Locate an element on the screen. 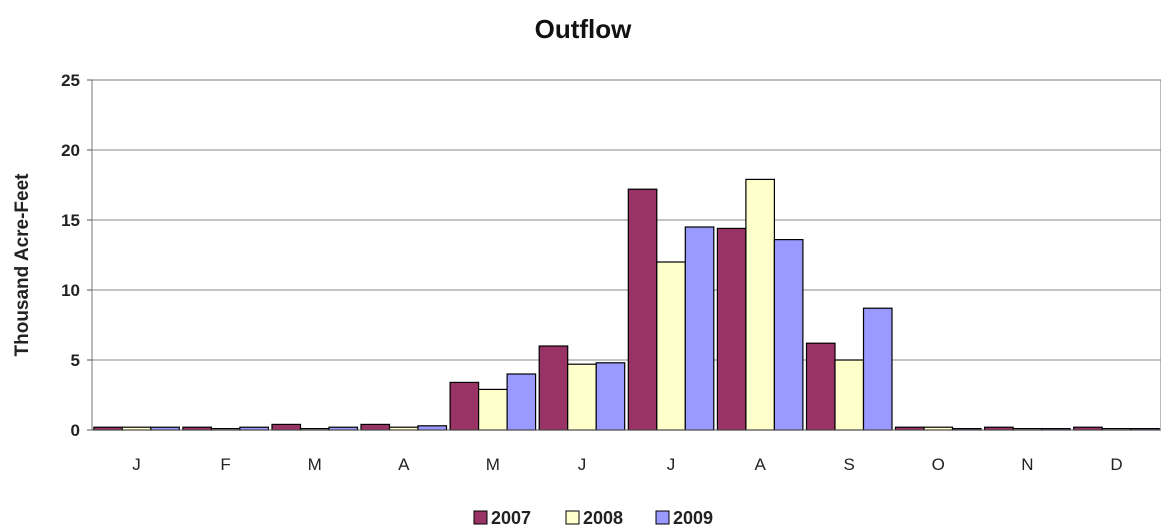 The image size is (1161, 531). legend-label-2009: 2009 is located at coordinates (693, 518).